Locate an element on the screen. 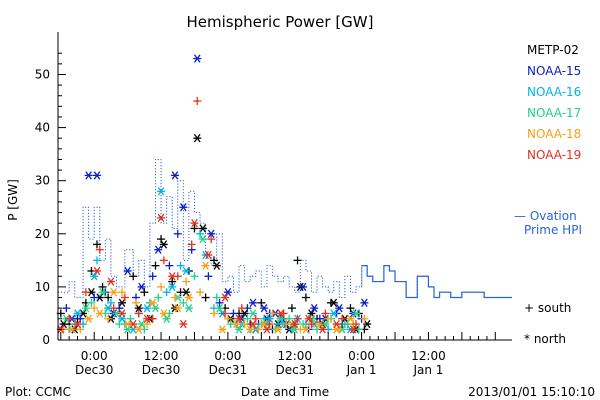 Image resolution: width=600 pixels, height=400 pixels. y-tick-label: 0 is located at coordinates (46, 340).